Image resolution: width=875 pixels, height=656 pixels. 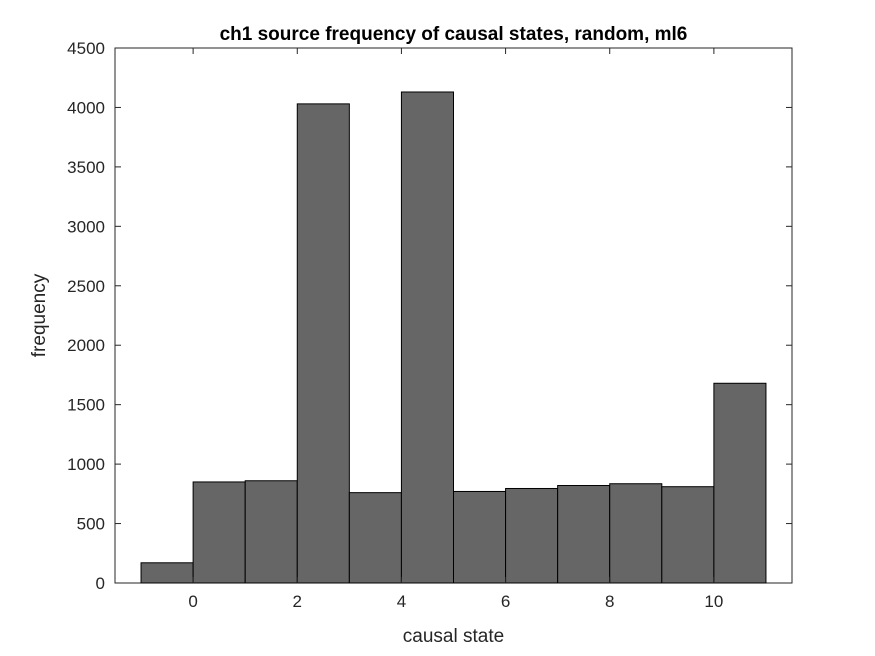 I want to click on y-tick-label: 2000, so click(x=86, y=345).